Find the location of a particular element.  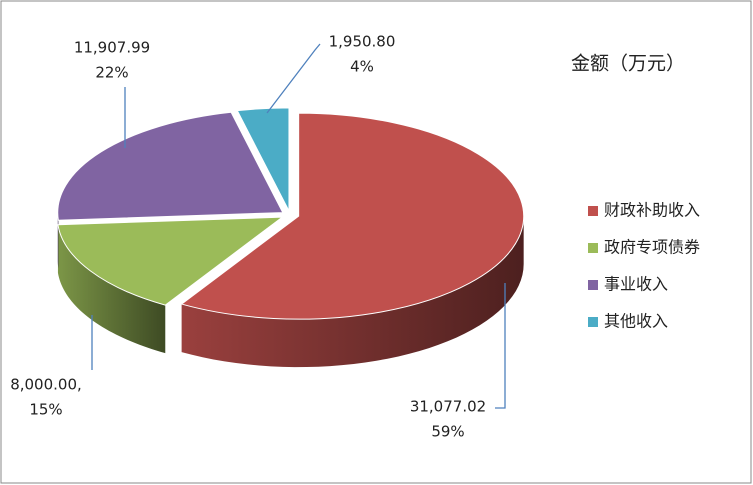

data-label-percent: 59% is located at coordinates (447, 432).